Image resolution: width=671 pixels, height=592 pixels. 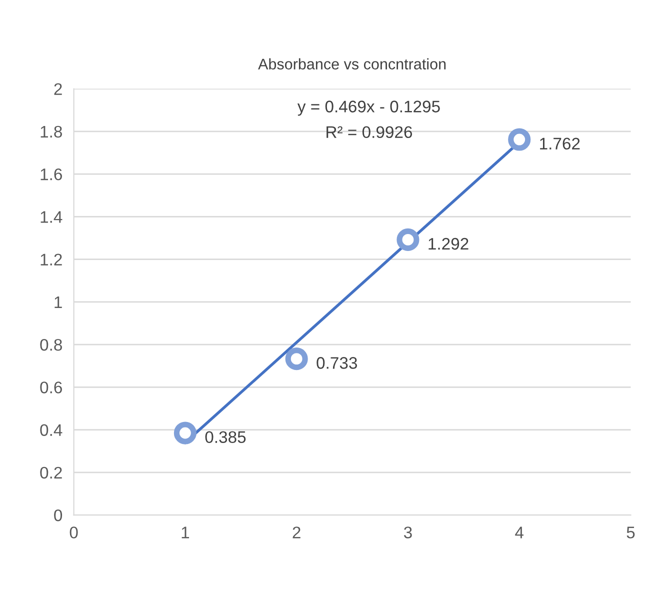 What do you see at coordinates (51, 430) in the screenshot?
I see `y-tick-label: 0.4` at bounding box center [51, 430].